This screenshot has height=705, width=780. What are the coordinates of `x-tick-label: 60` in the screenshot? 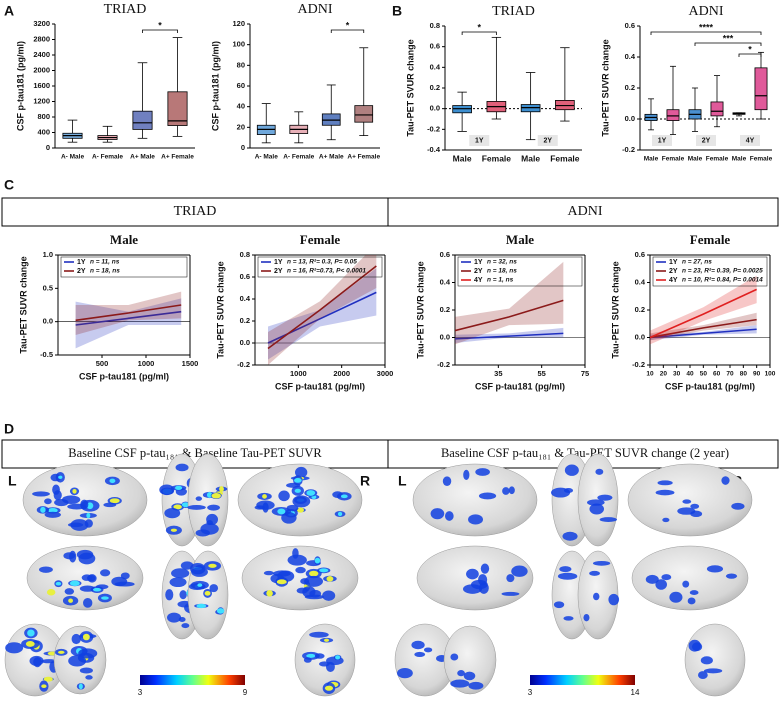 It's located at (717, 374).